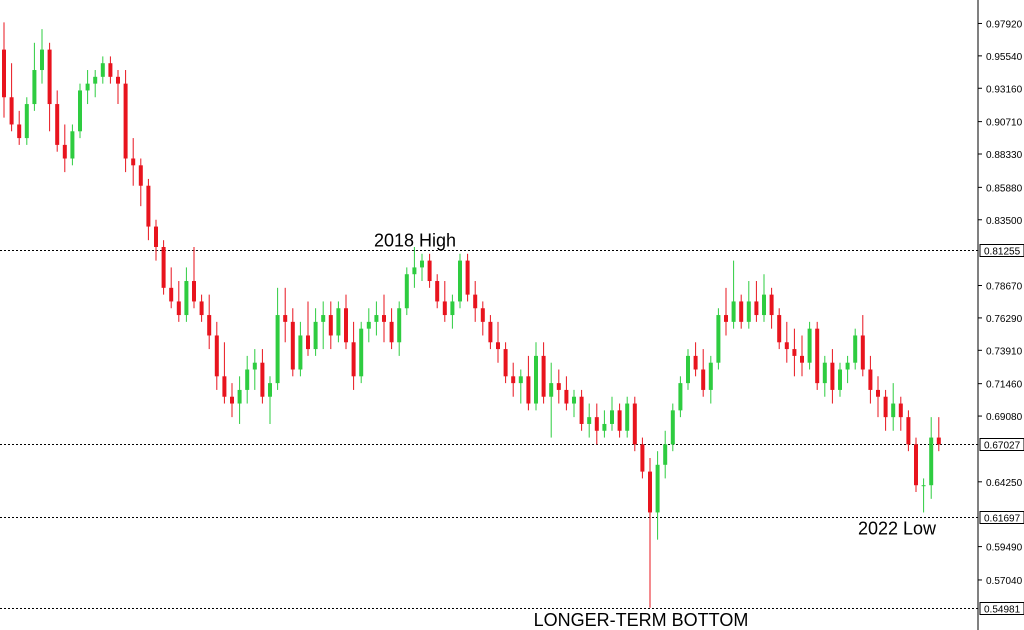  What do you see at coordinates (1001, 517) in the screenshot?
I see `reference-level-box` at bounding box center [1001, 517].